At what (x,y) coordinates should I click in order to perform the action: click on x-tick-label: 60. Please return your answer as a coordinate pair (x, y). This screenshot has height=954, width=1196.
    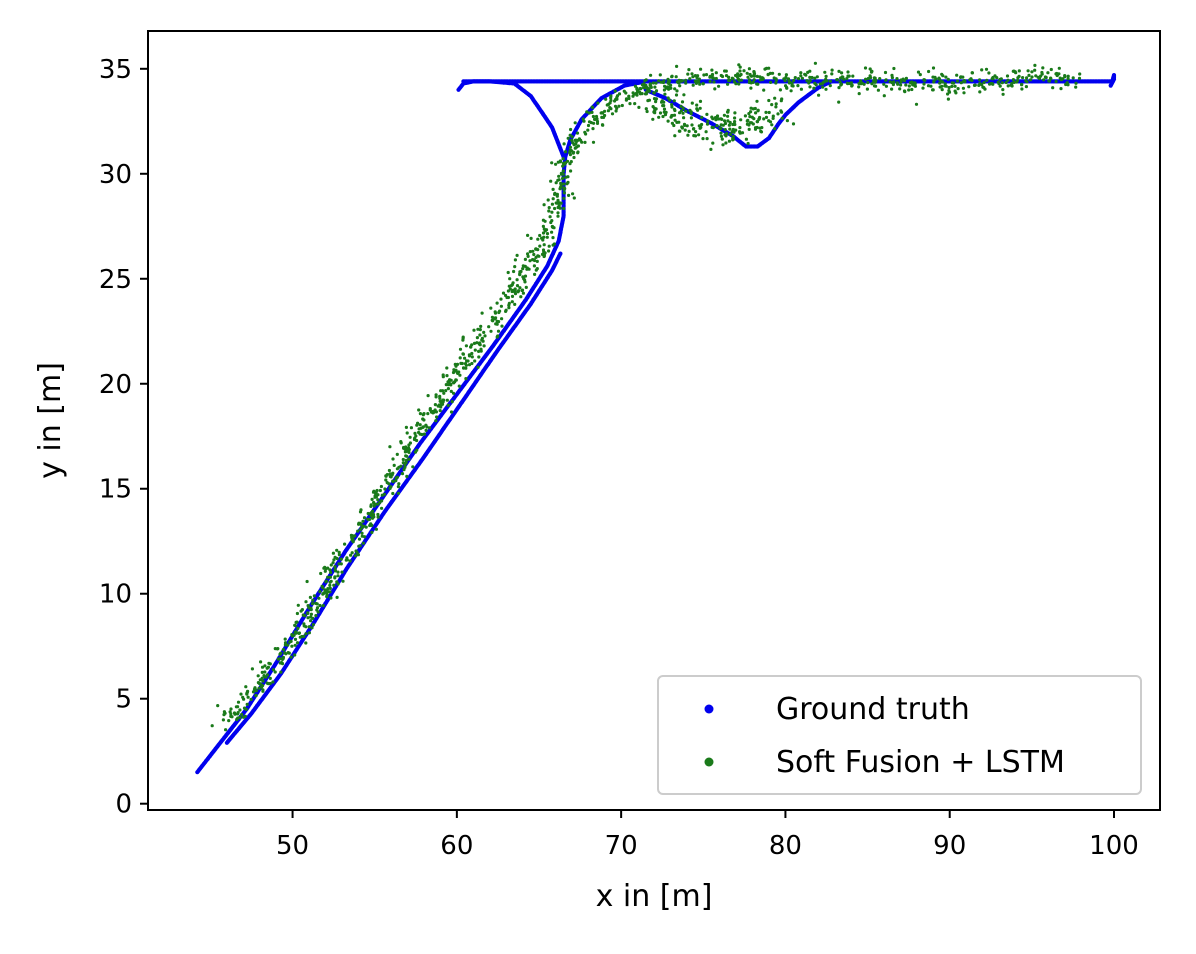
    Looking at the image, I should click on (456, 846).